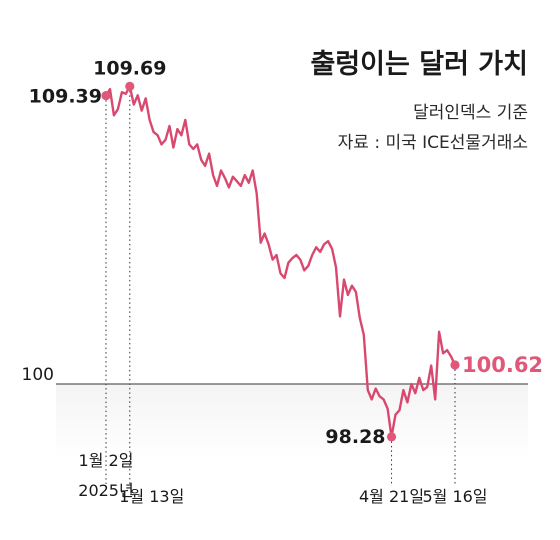 The height and width of the screenshot is (540, 560). I want to click on chart-subtitle: 달러인덱스 기준, so click(470, 113).